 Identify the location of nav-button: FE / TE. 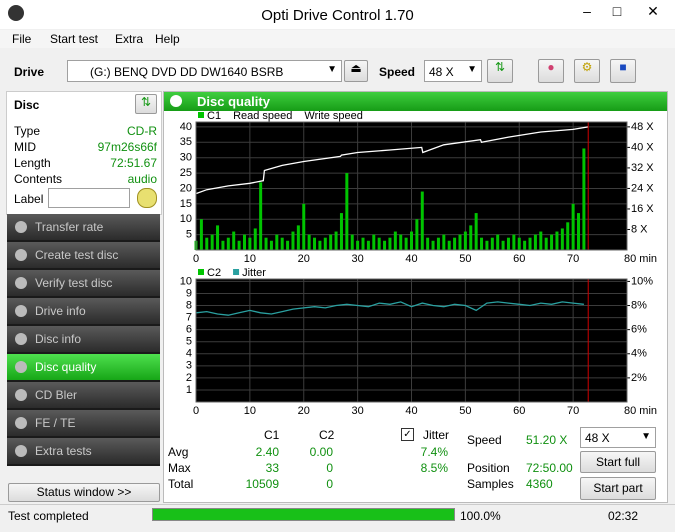
(83, 424).